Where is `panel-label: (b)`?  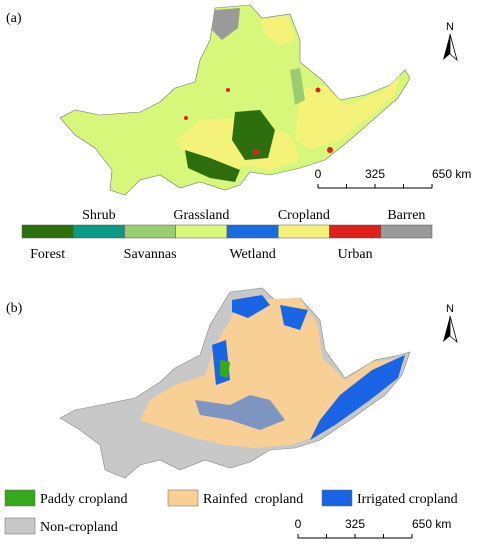
panel-label: (b) is located at coordinates (14, 308).